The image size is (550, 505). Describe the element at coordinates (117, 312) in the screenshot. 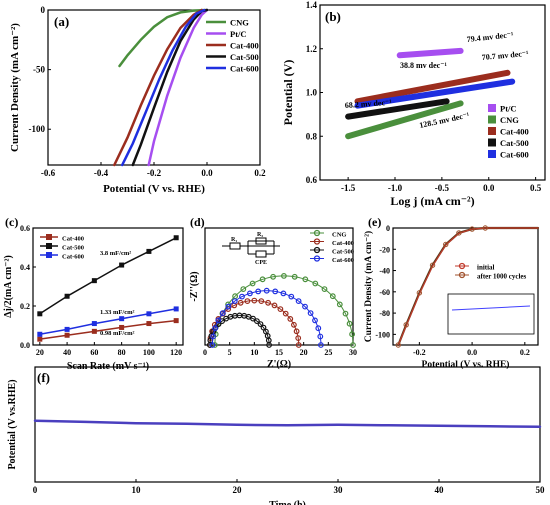

I see `capacitance-annotation: 1.33 mF/cm²` at that location.